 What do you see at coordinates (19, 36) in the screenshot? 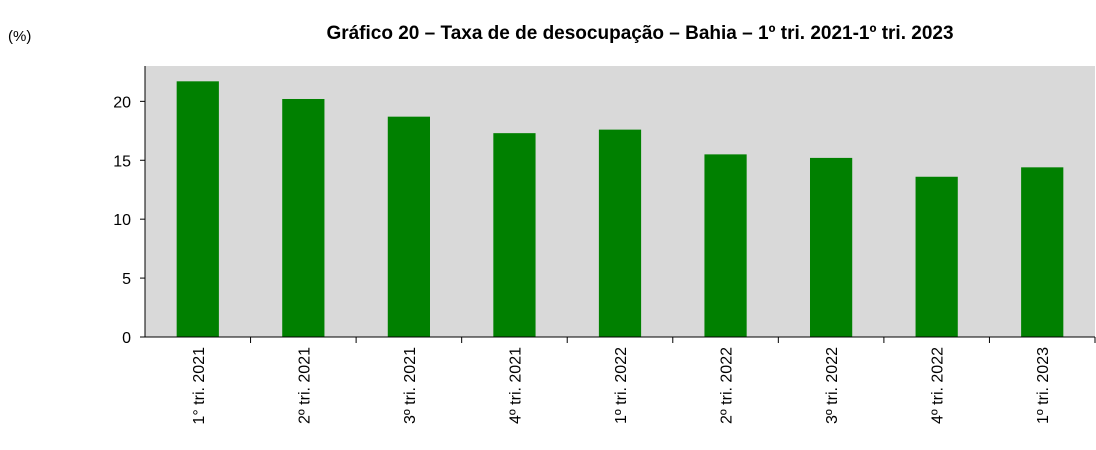
I see `y-axis-label: (%)` at bounding box center [19, 36].